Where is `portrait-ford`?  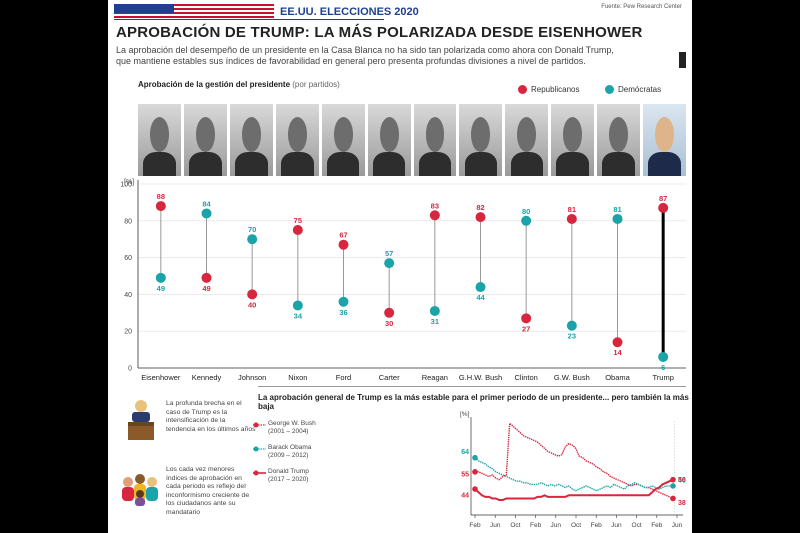
portrait-ford is located at coordinates (343, 140).